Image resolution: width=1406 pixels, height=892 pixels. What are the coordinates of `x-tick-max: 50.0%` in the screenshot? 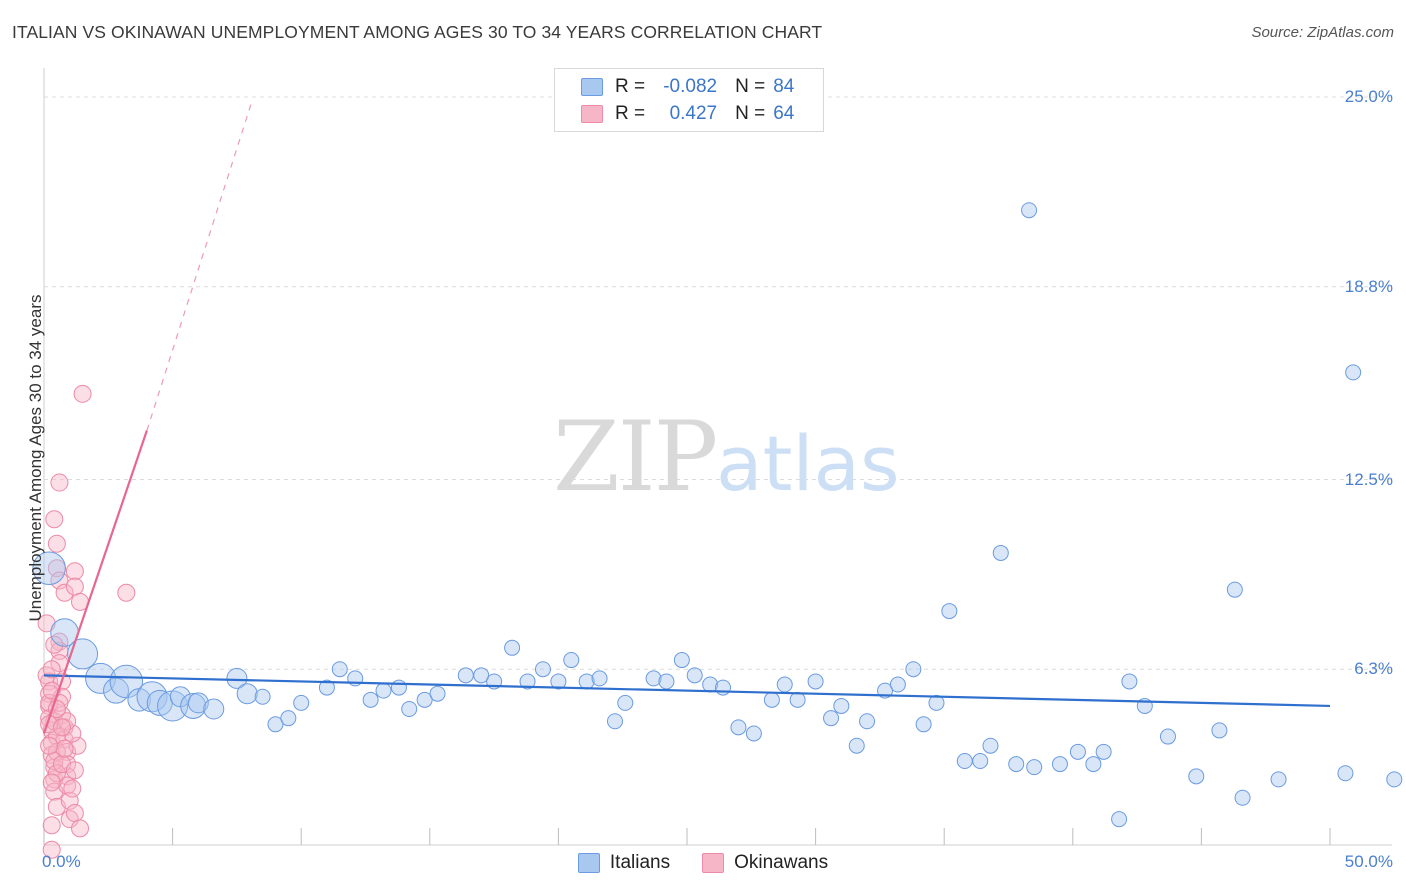 It's located at (1368, 861).